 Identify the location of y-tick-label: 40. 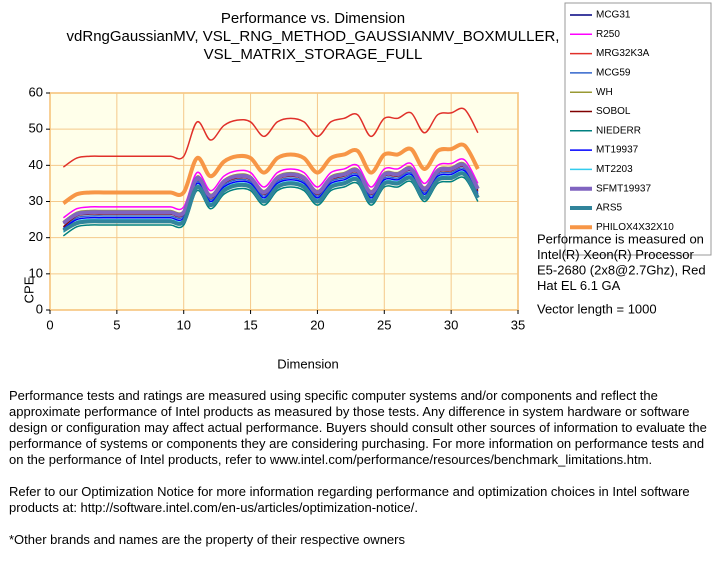
(36, 164).